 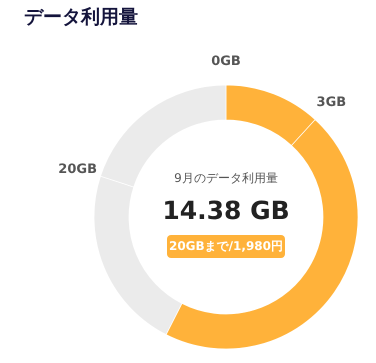 I want to click on slice-label: 20GB, so click(x=77, y=169).